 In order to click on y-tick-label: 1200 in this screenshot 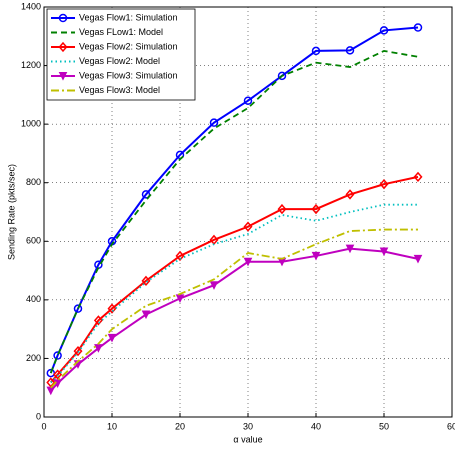, I will do `click(31, 65)`.